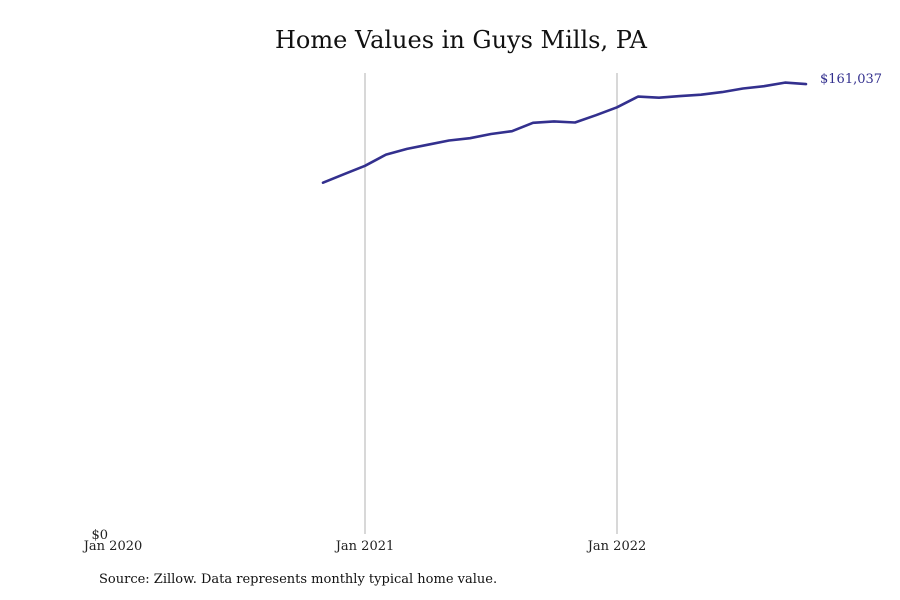 The image size is (900, 600). What do you see at coordinates (616, 546) in the screenshot?
I see `x-tick-label: Jan 2022` at bounding box center [616, 546].